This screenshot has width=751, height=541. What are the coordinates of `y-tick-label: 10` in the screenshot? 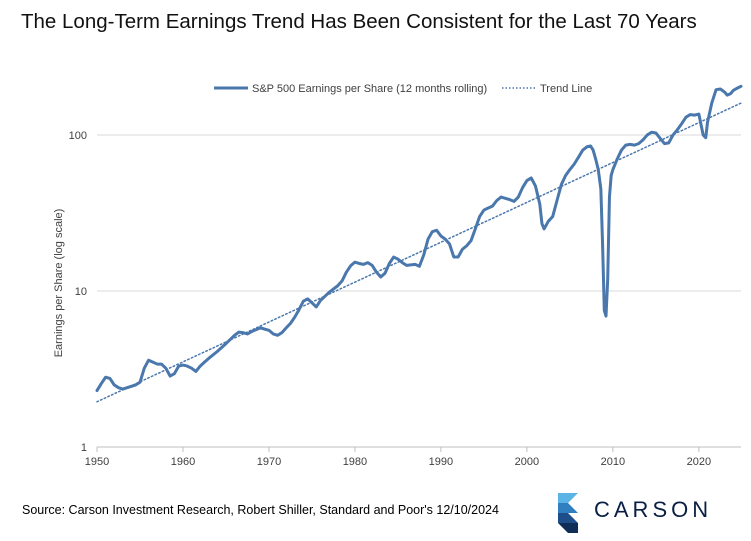 It's located at (81, 292).